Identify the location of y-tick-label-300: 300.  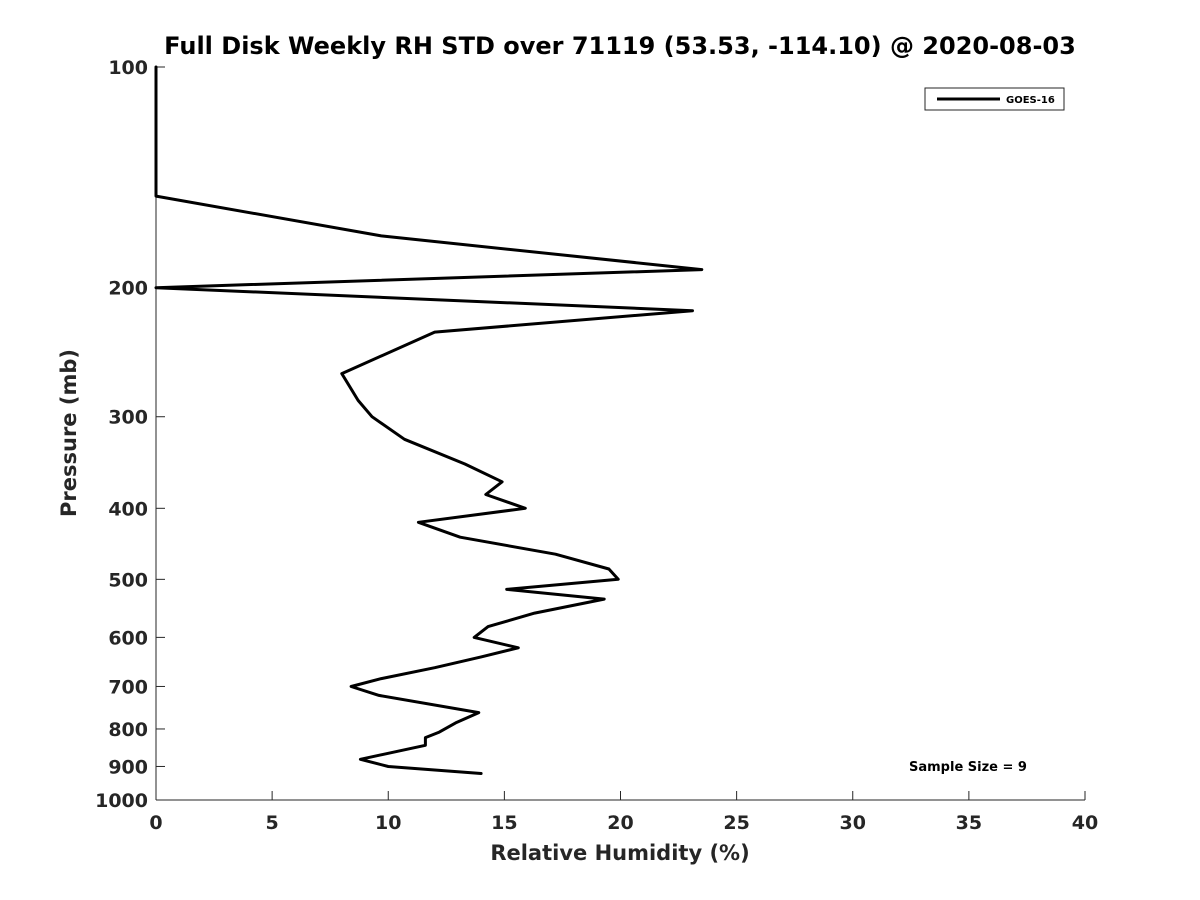
(128, 418).